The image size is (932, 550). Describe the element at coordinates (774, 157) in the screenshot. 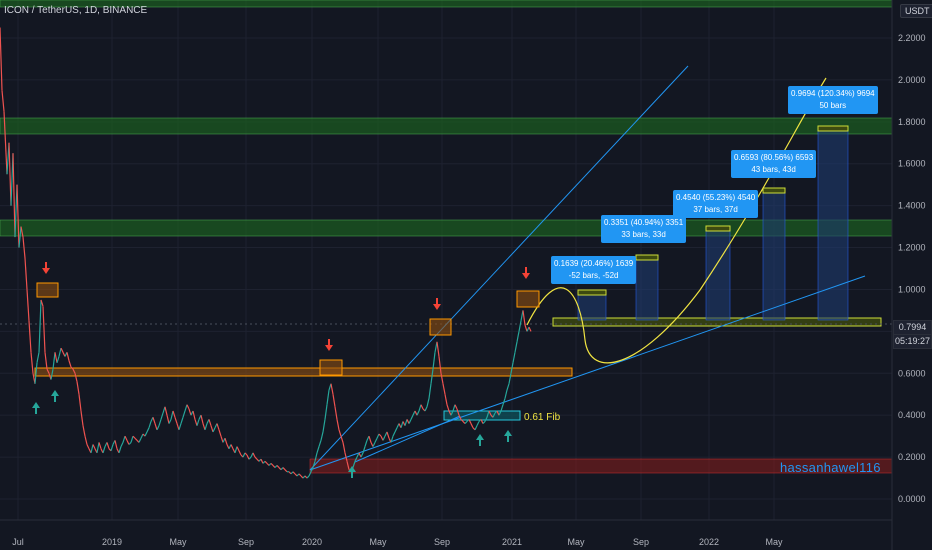

I see `measure-label-4-line1: 0.6593 (80.56%) 6593` at that location.